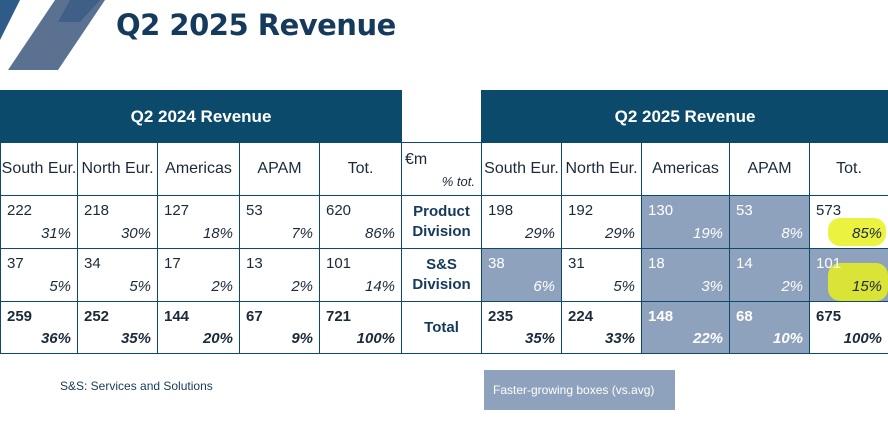 The width and height of the screenshot is (888, 427). Describe the element at coordinates (117, 169) in the screenshot. I see `q2-2024-col-header: North Eur.` at that location.